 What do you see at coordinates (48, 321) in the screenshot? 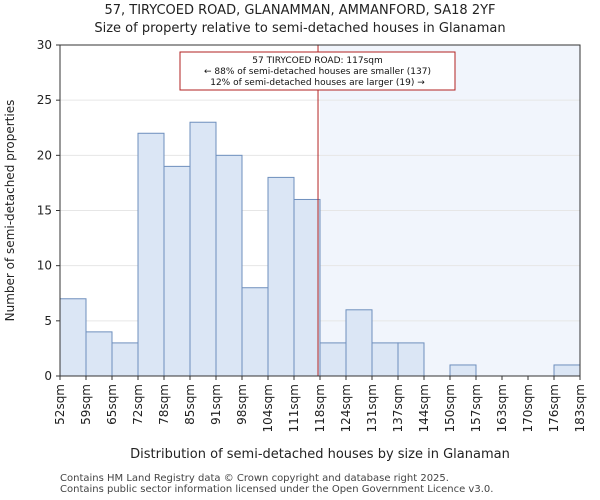
I see `y-tick-label: 5` at bounding box center [48, 321].